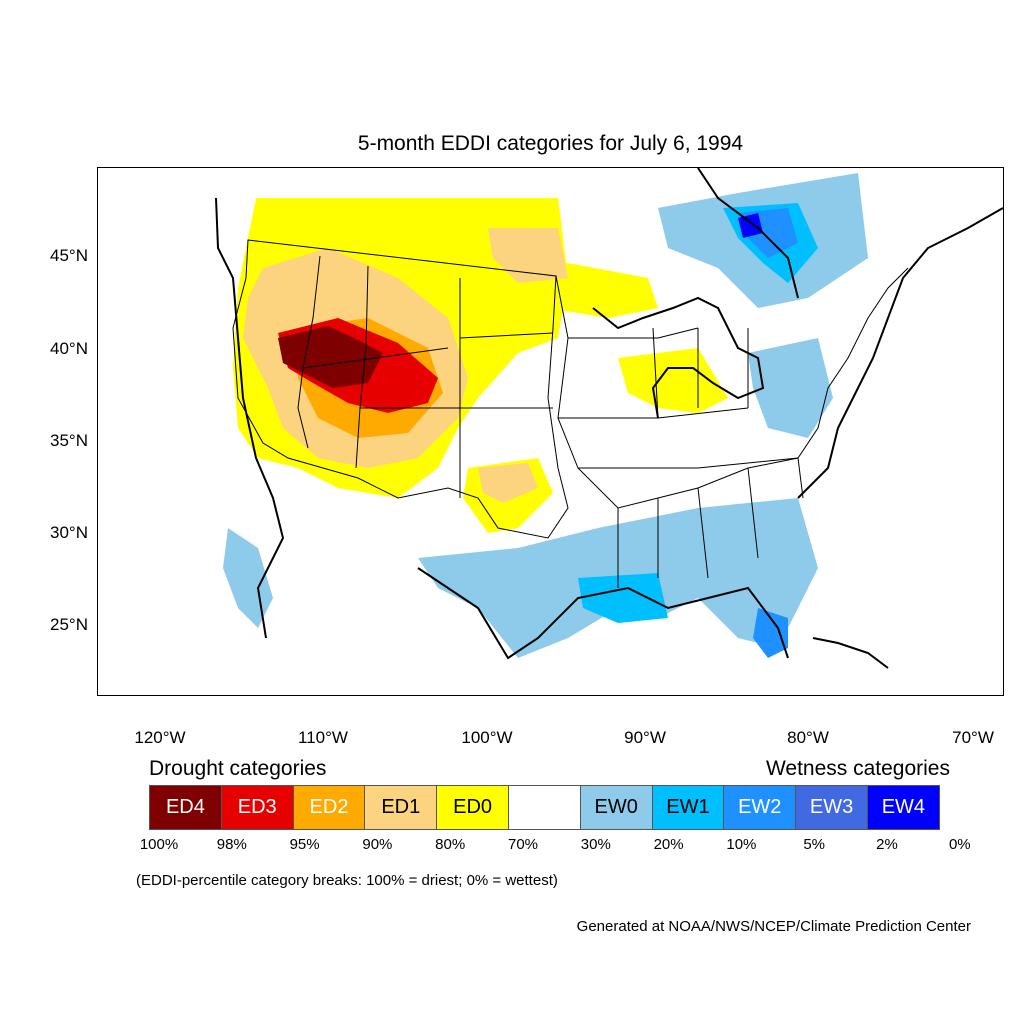 The image size is (1024, 1024). What do you see at coordinates (857, 768) in the screenshot?
I see `wetness-heading: Wetness categories` at bounding box center [857, 768].